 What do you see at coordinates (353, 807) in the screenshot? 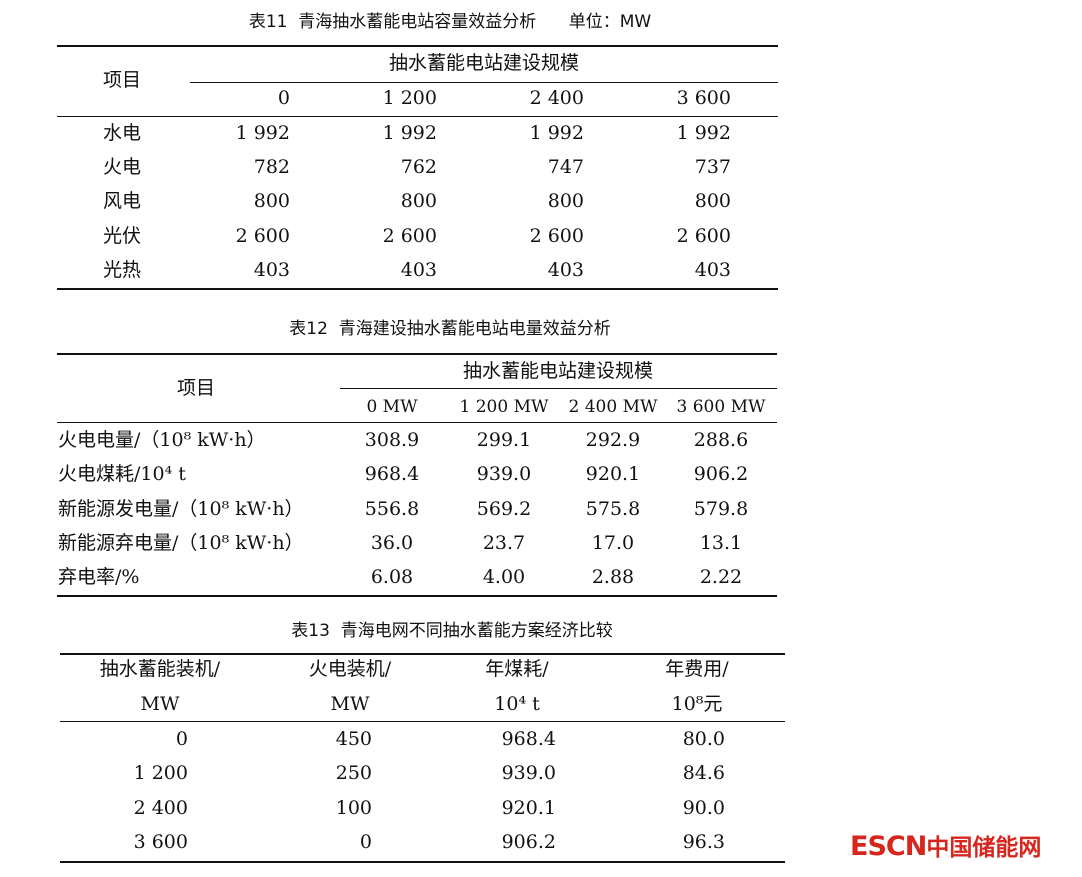
I see `table-cell: 100` at bounding box center [353, 807].